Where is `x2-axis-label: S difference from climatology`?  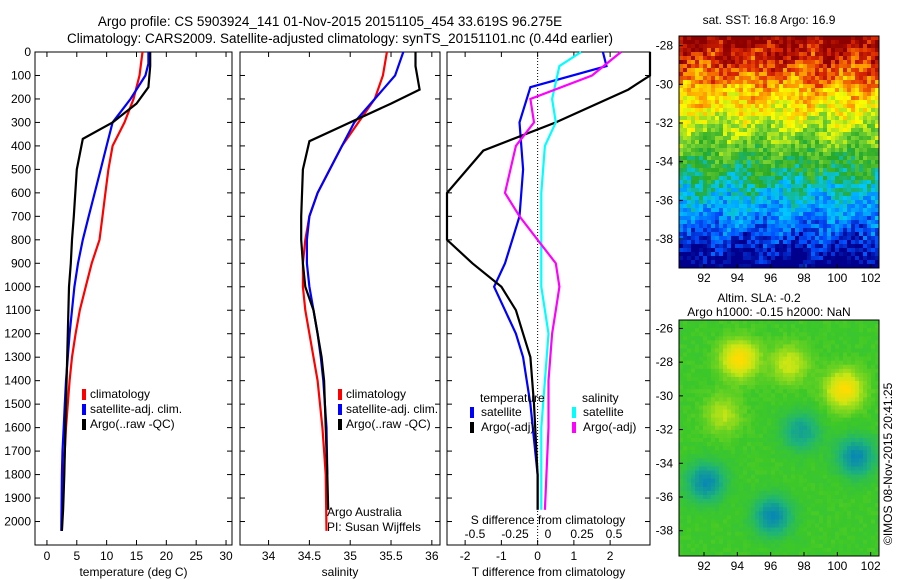 x2-axis-label: S difference from climatology is located at coordinates (548, 520).